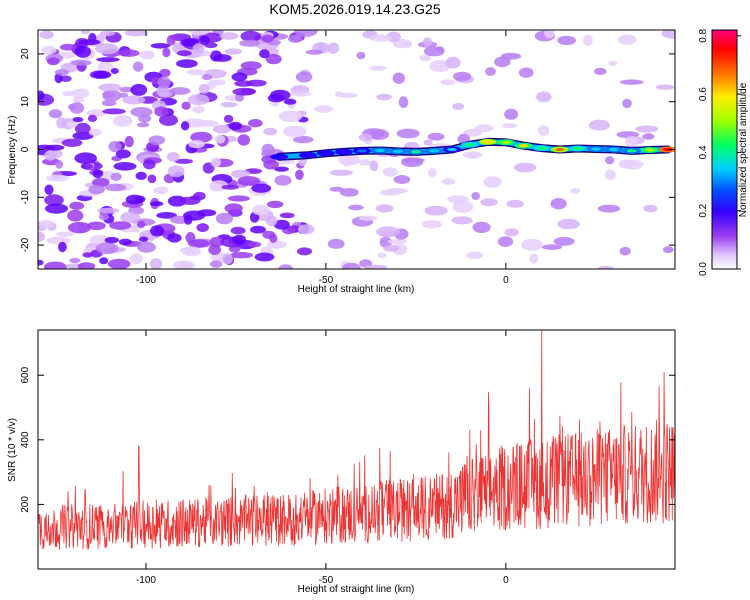 The width and height of the screenshot is (750, 600). What do you see at coordinates (724, 149) in the screenshot?
I see `colorbar-gradient` at bounding box center [724, 149].